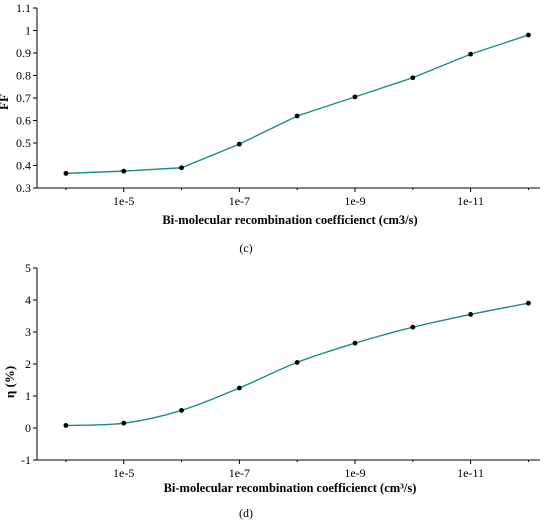  What do you see at coordinates (23, 188) in the screenshot?
I see `y-tick-label: 0.3` at bounding box center [23, 188].